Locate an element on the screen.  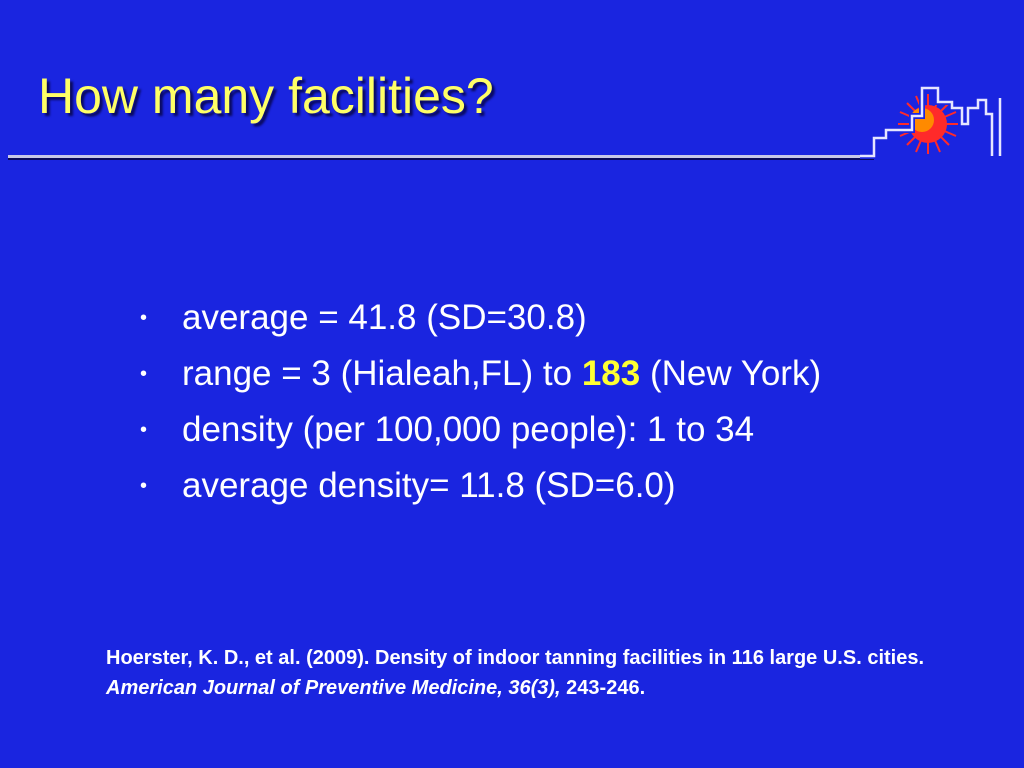
bullet-average: • average = 41.8 (SD=30.8) is located at coordinates (480, 318).